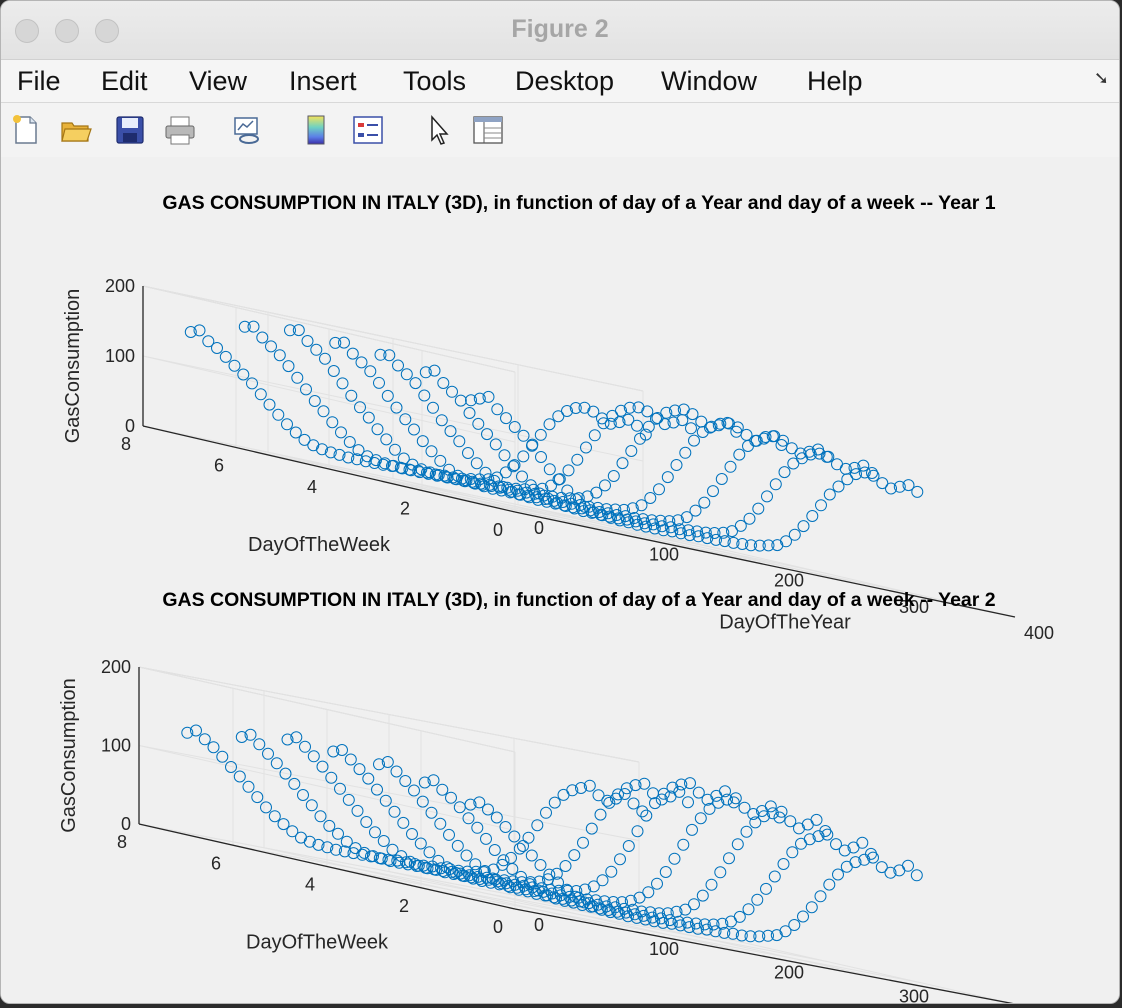 This screenshot has height=1008, width=1122. What do you see at coordinates (107, 31) in the screenshot?
I see `zoom-window-button` at bounding box center [107, 31].